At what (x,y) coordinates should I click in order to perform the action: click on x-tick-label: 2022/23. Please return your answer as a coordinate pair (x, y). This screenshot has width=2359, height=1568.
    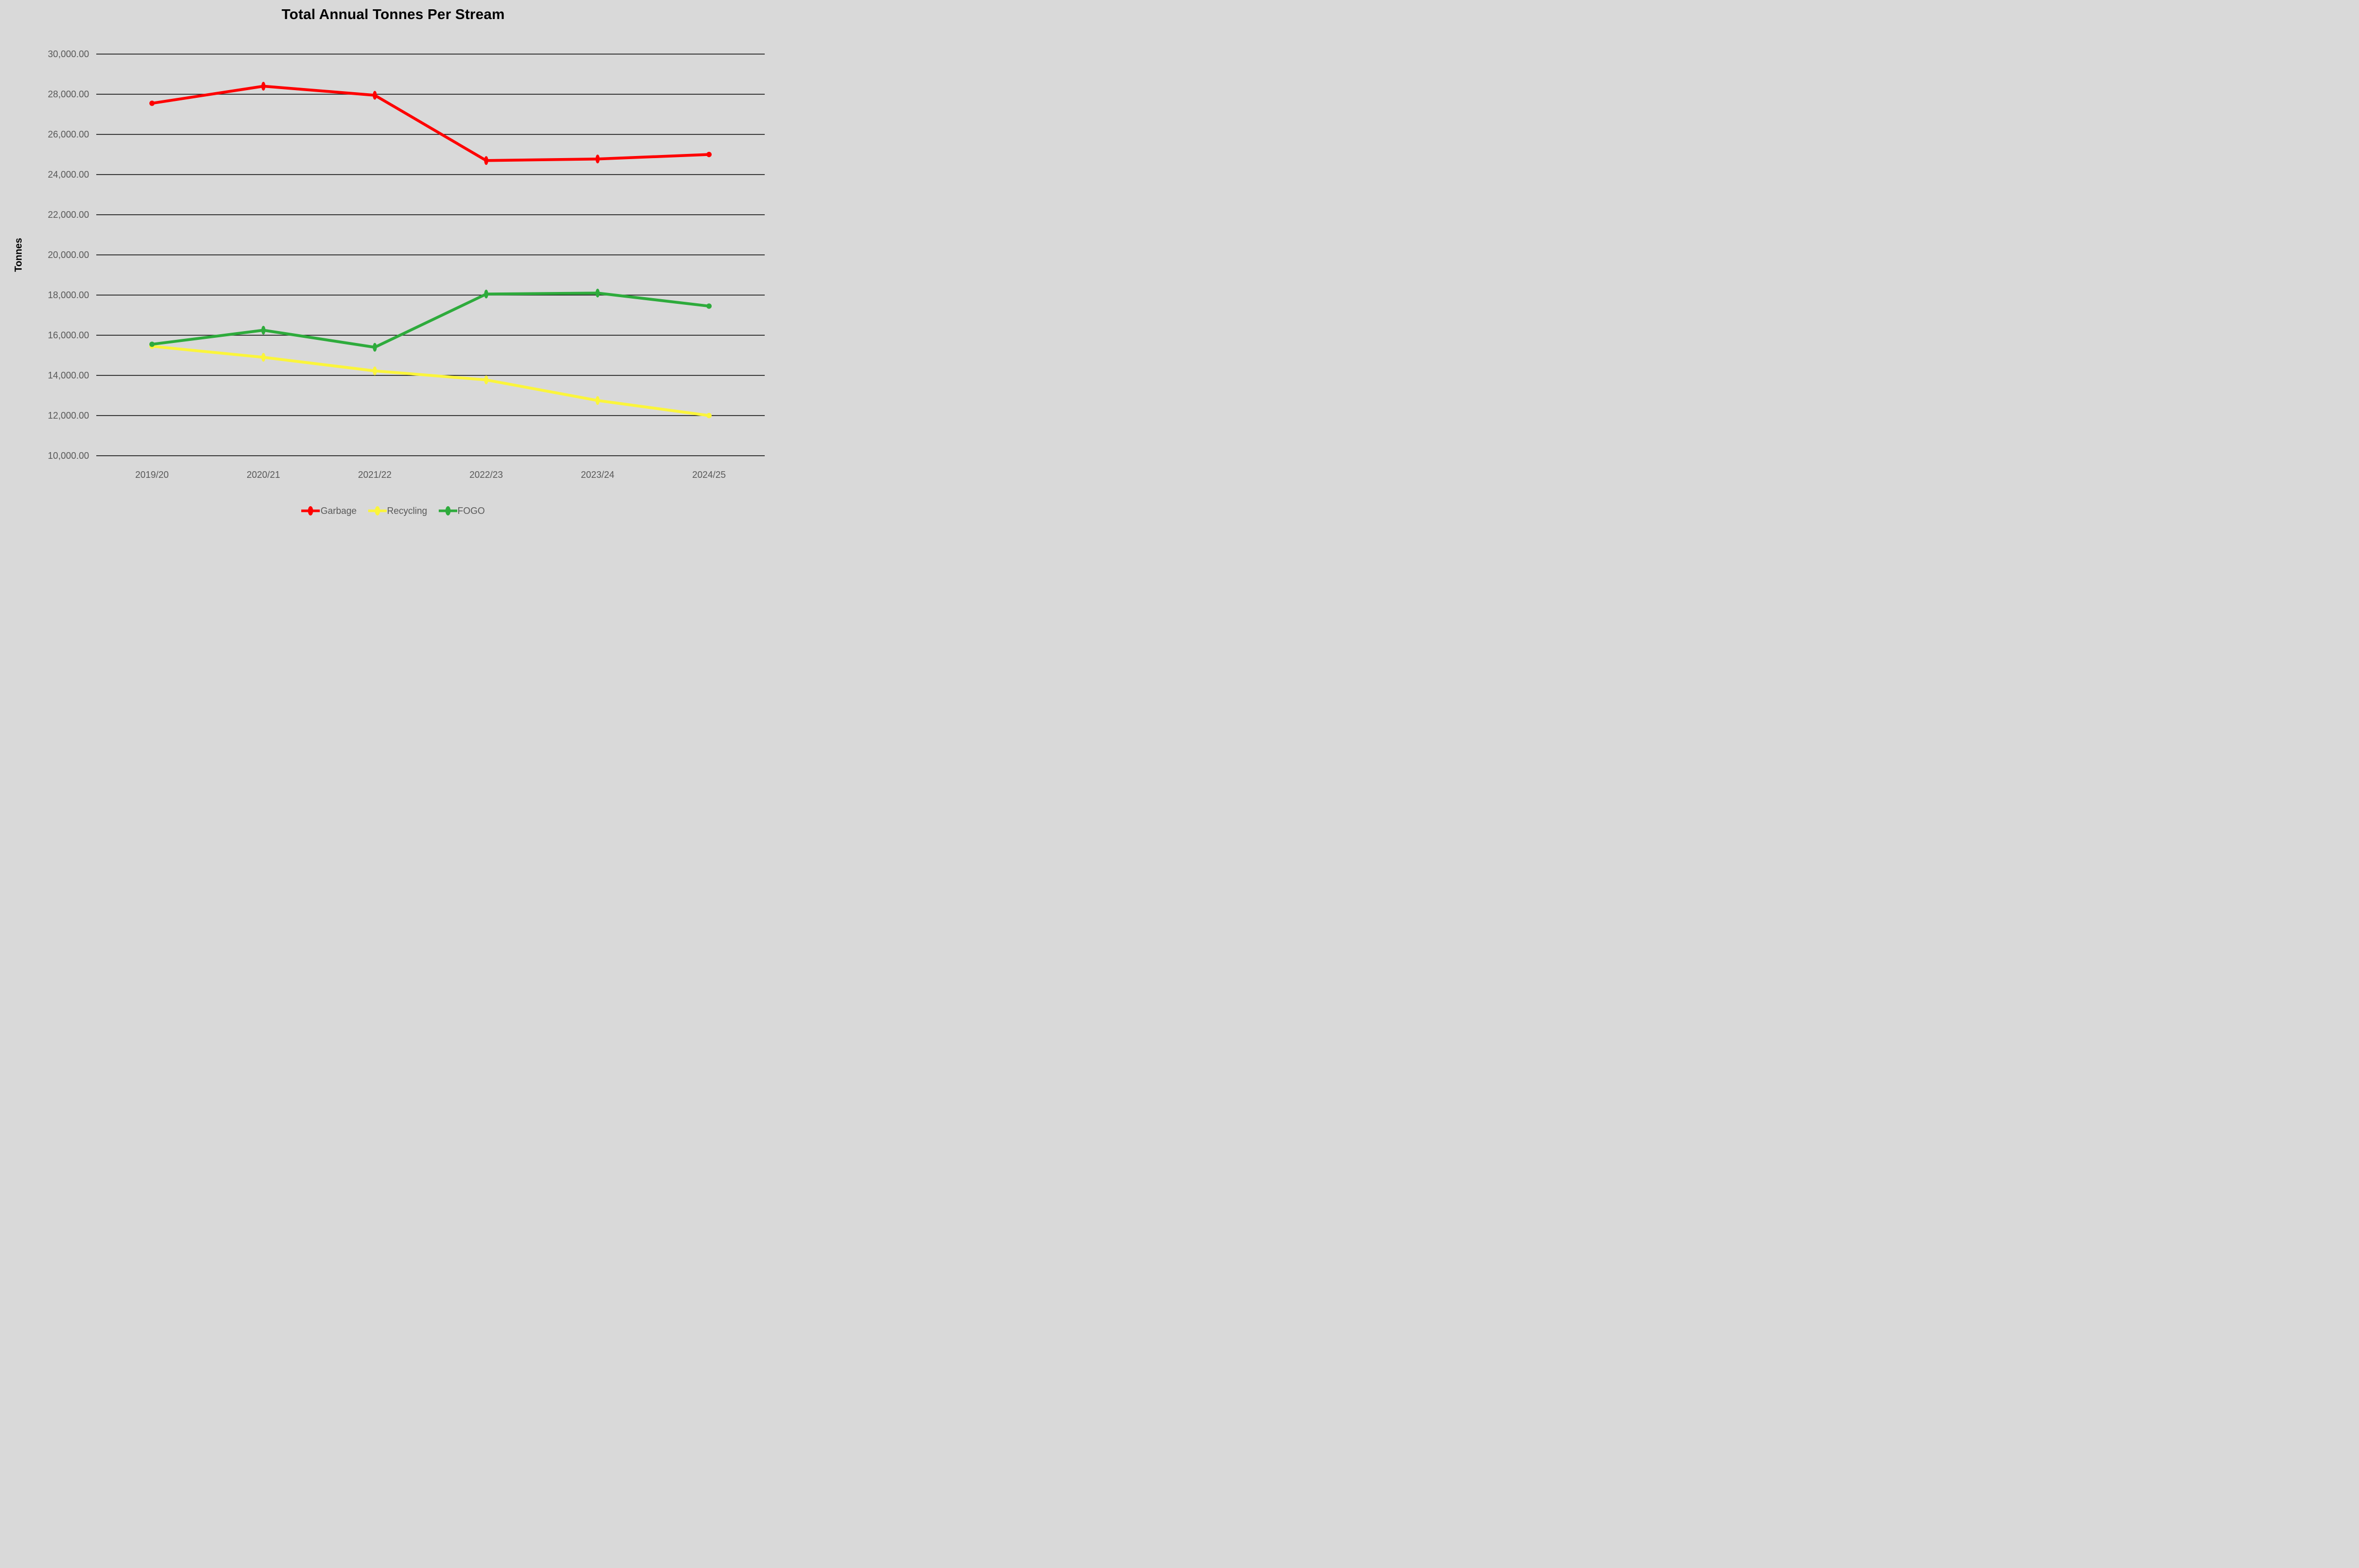
    Looking at the image, I should click on (486, 475).